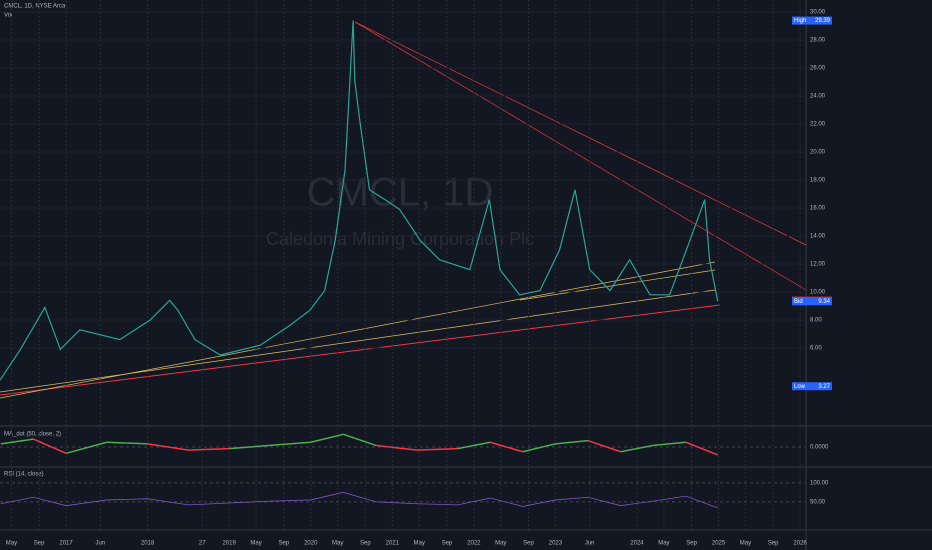 This screenshot has width=932, height=550. Describe the element at coordinates (819, 448) in the screenshot. I see `y-tick-label: 0.0000` at that location.